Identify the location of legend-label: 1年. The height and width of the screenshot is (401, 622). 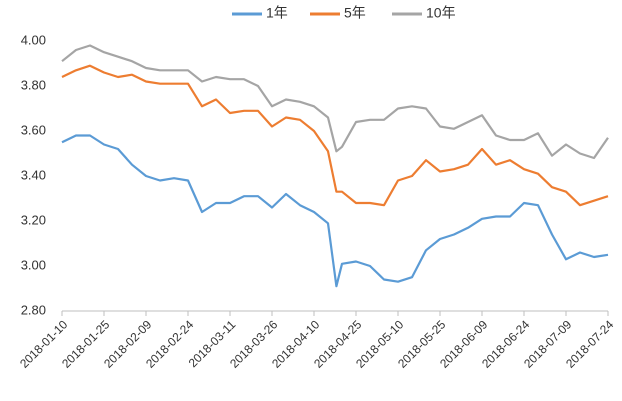
(277, 13).